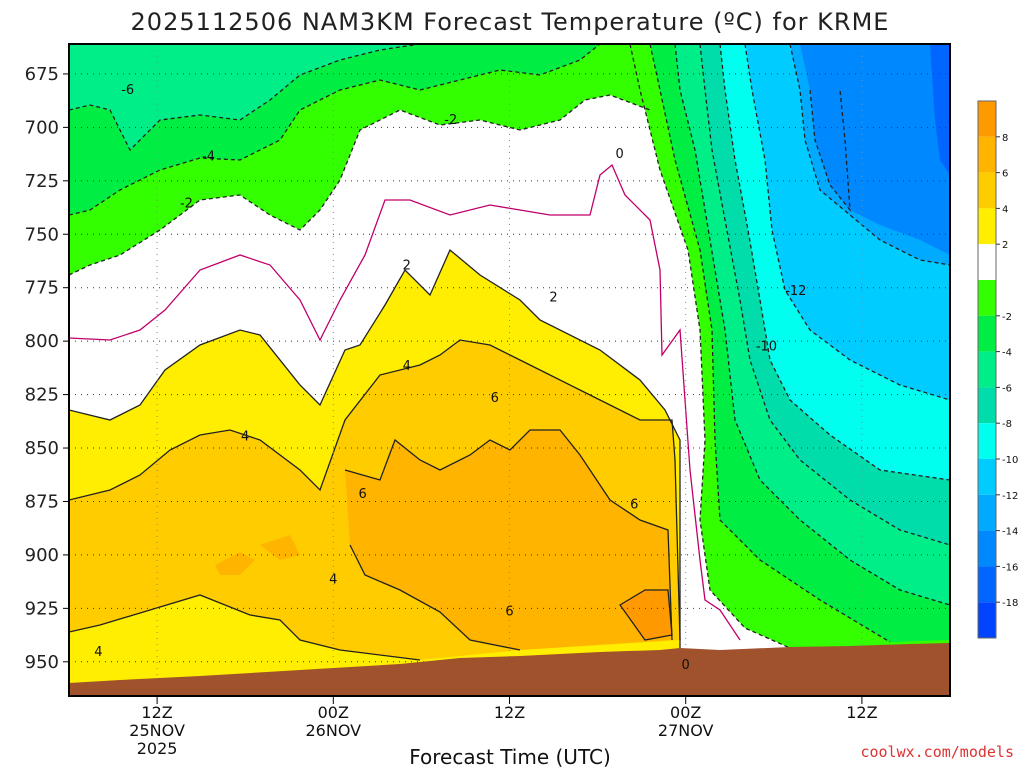 This screenshot has height=768, width=1024. Describe the element at coordinates (42, 501) in the screenshot. I see `y-tick-label: 875` at that location.